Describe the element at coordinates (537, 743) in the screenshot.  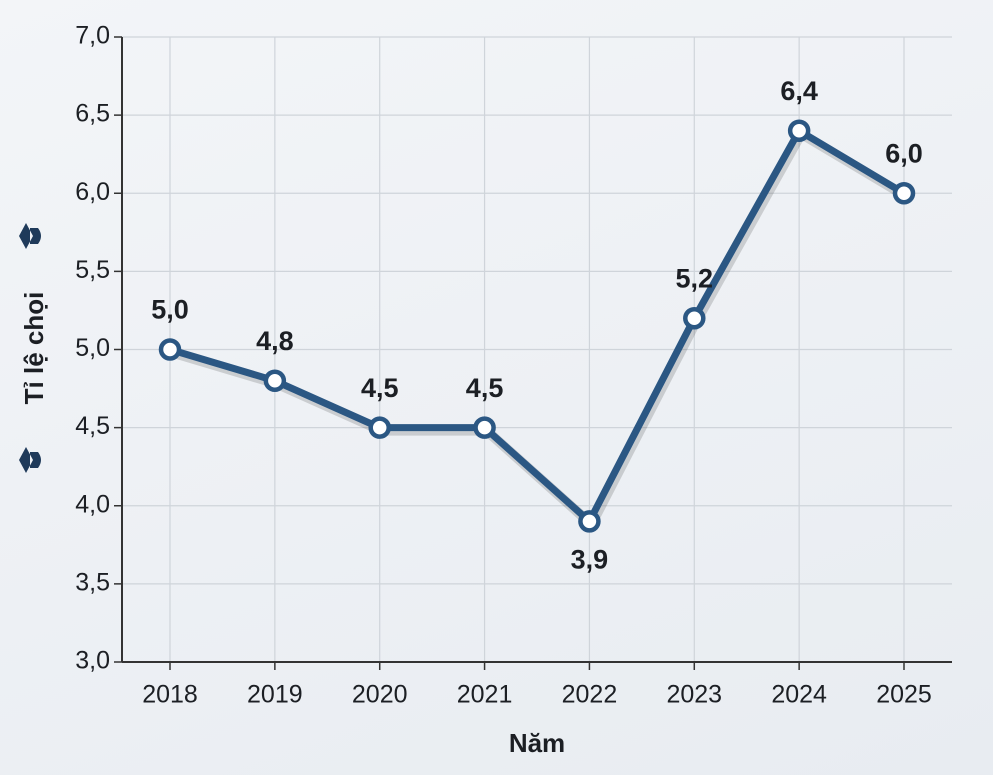
I see `x-axis-title: Năm` at that location.